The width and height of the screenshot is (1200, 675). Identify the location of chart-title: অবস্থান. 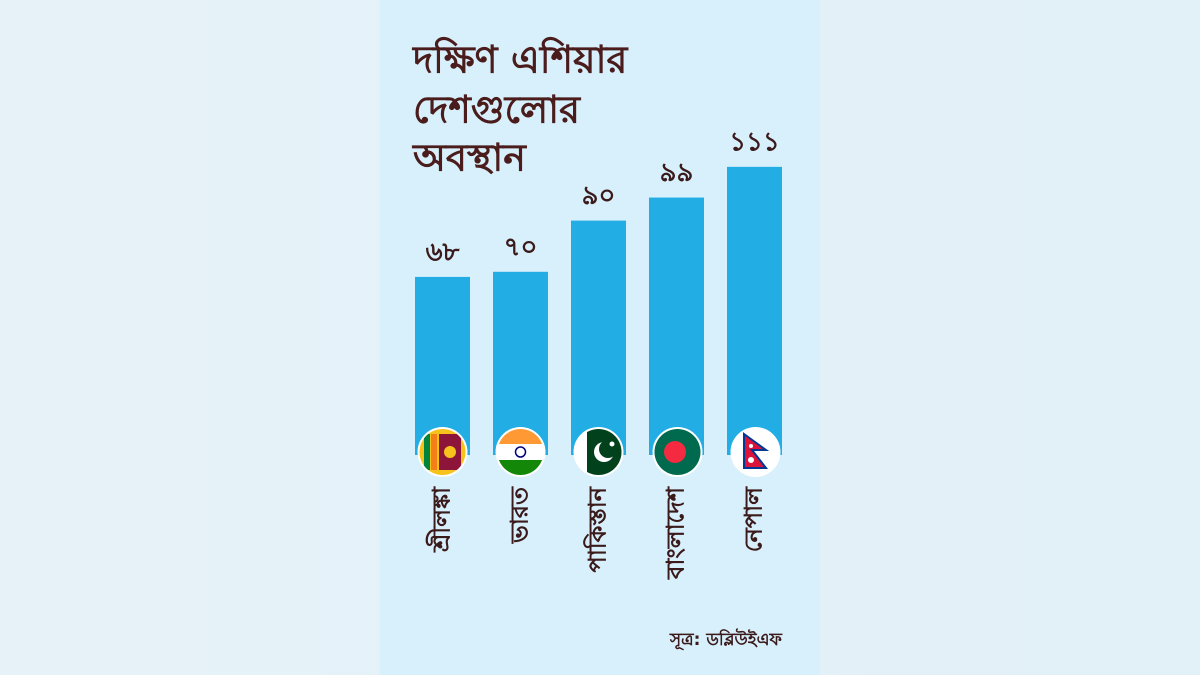
(469, 158).